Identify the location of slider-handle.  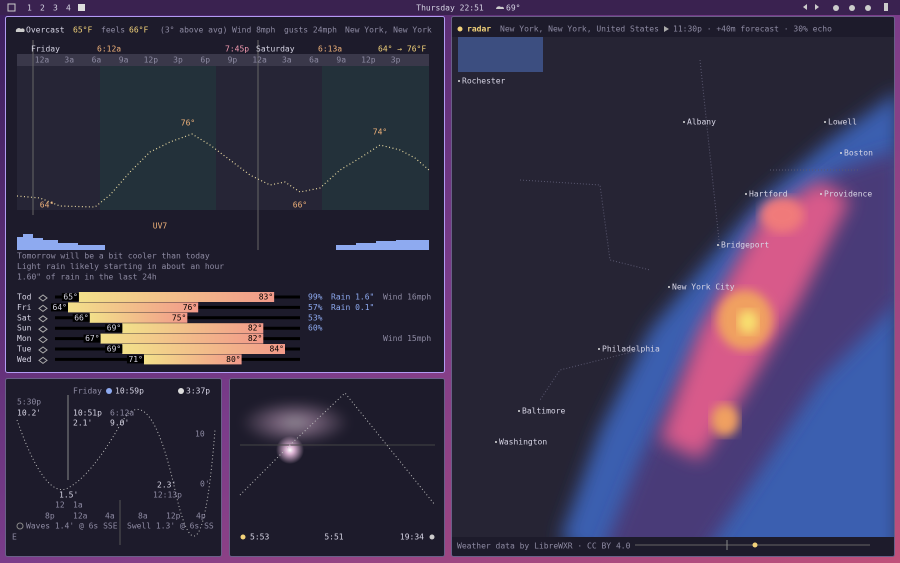
(755, 545).